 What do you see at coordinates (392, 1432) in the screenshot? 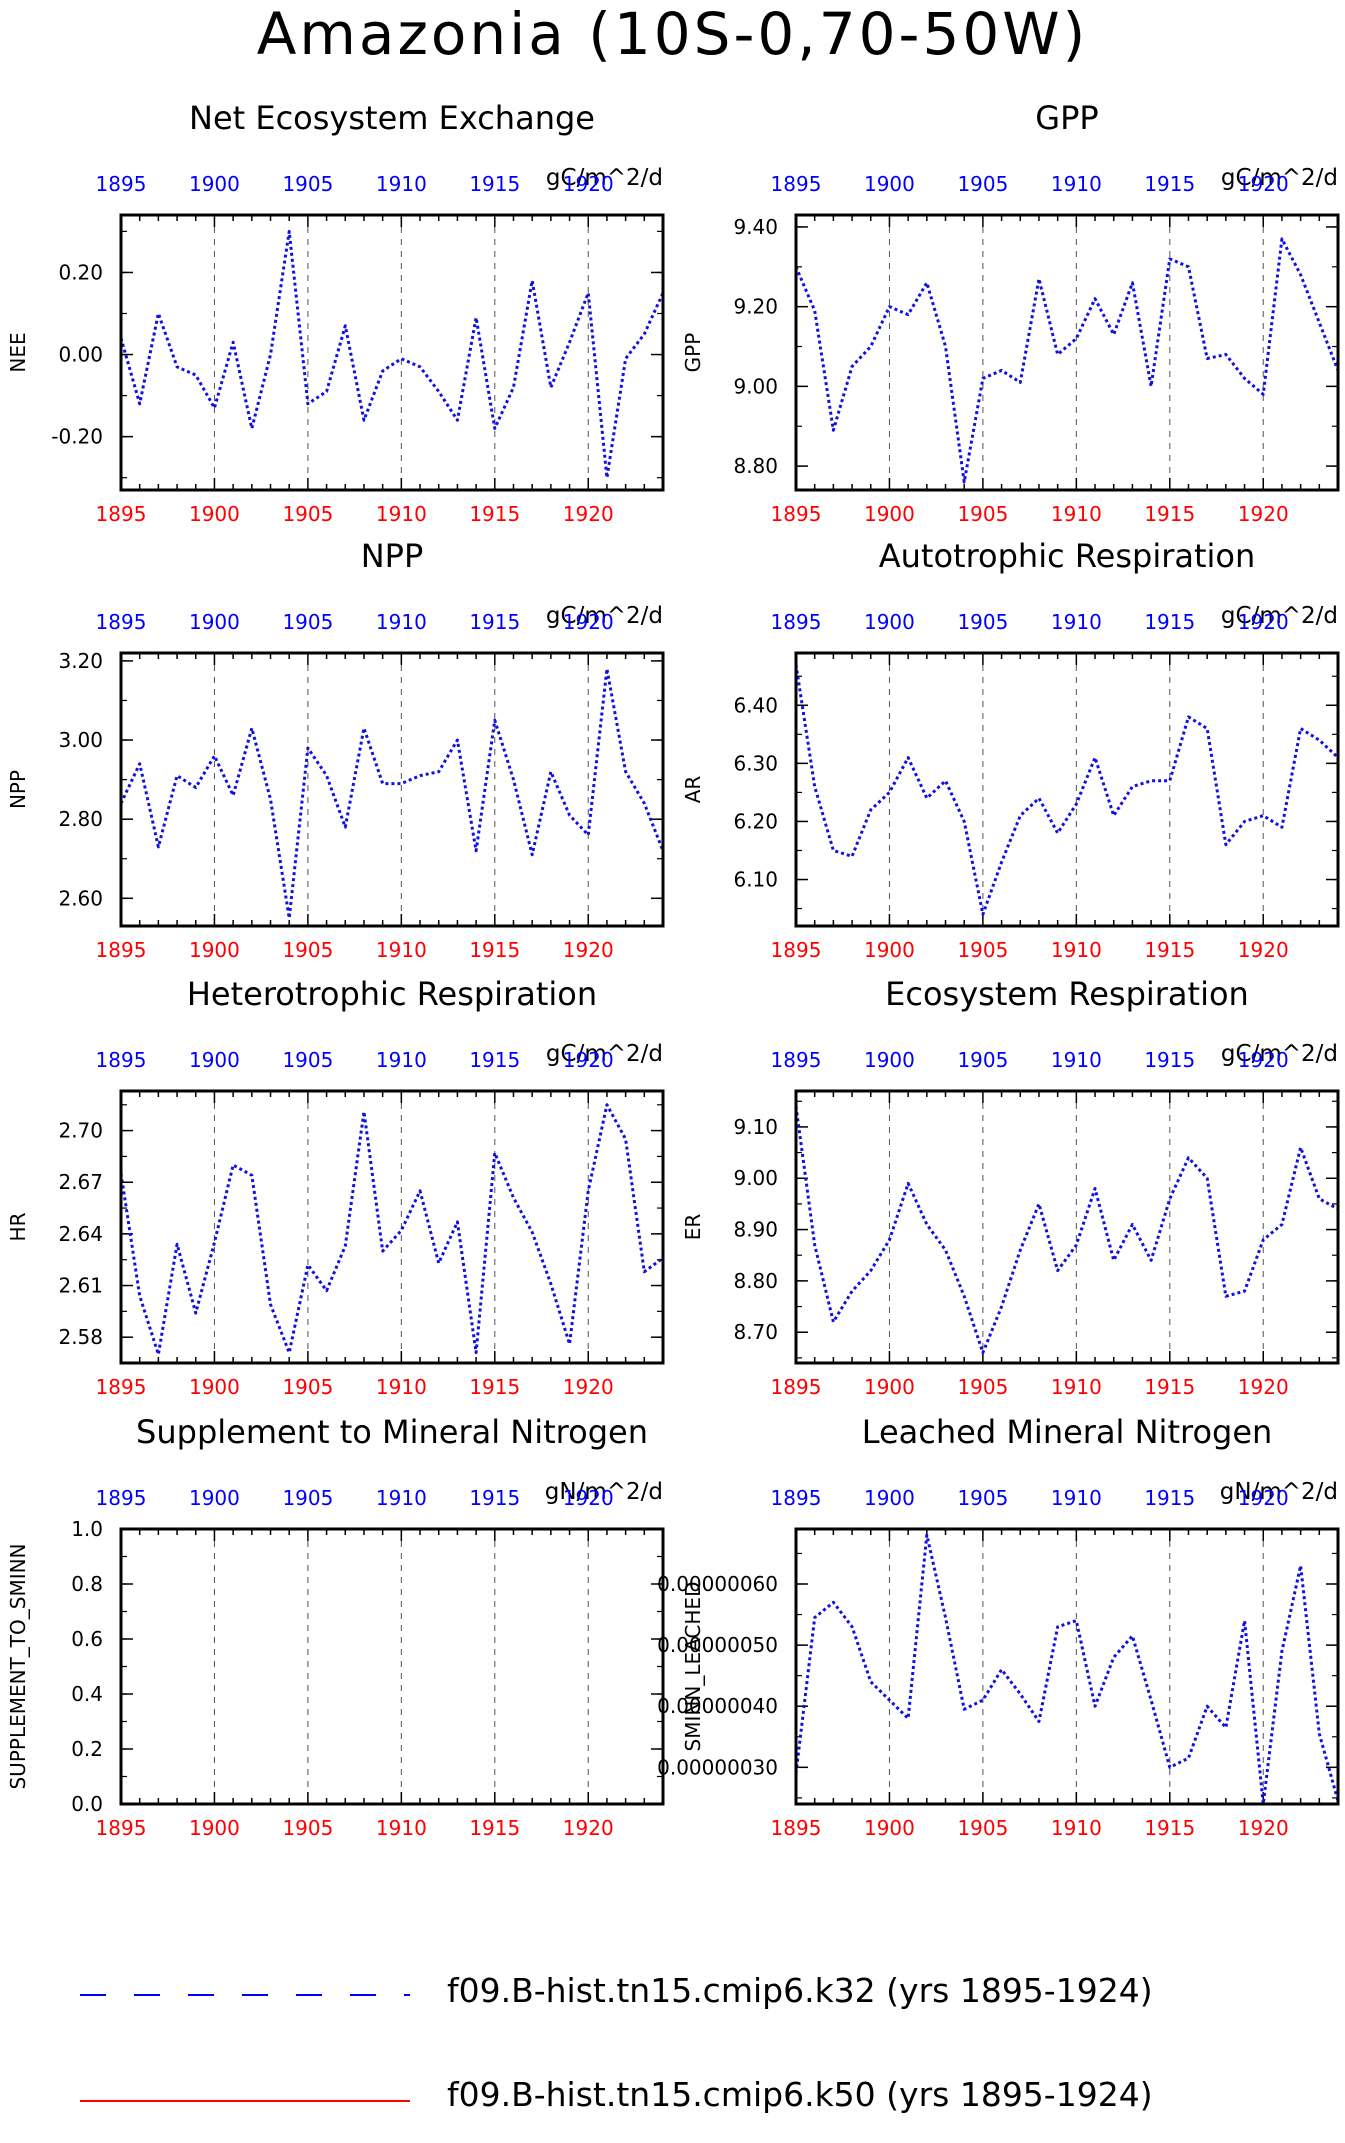
I see `panel-title: Supplement to Mineral Nitrogen` at bounding box center [392, 1432].